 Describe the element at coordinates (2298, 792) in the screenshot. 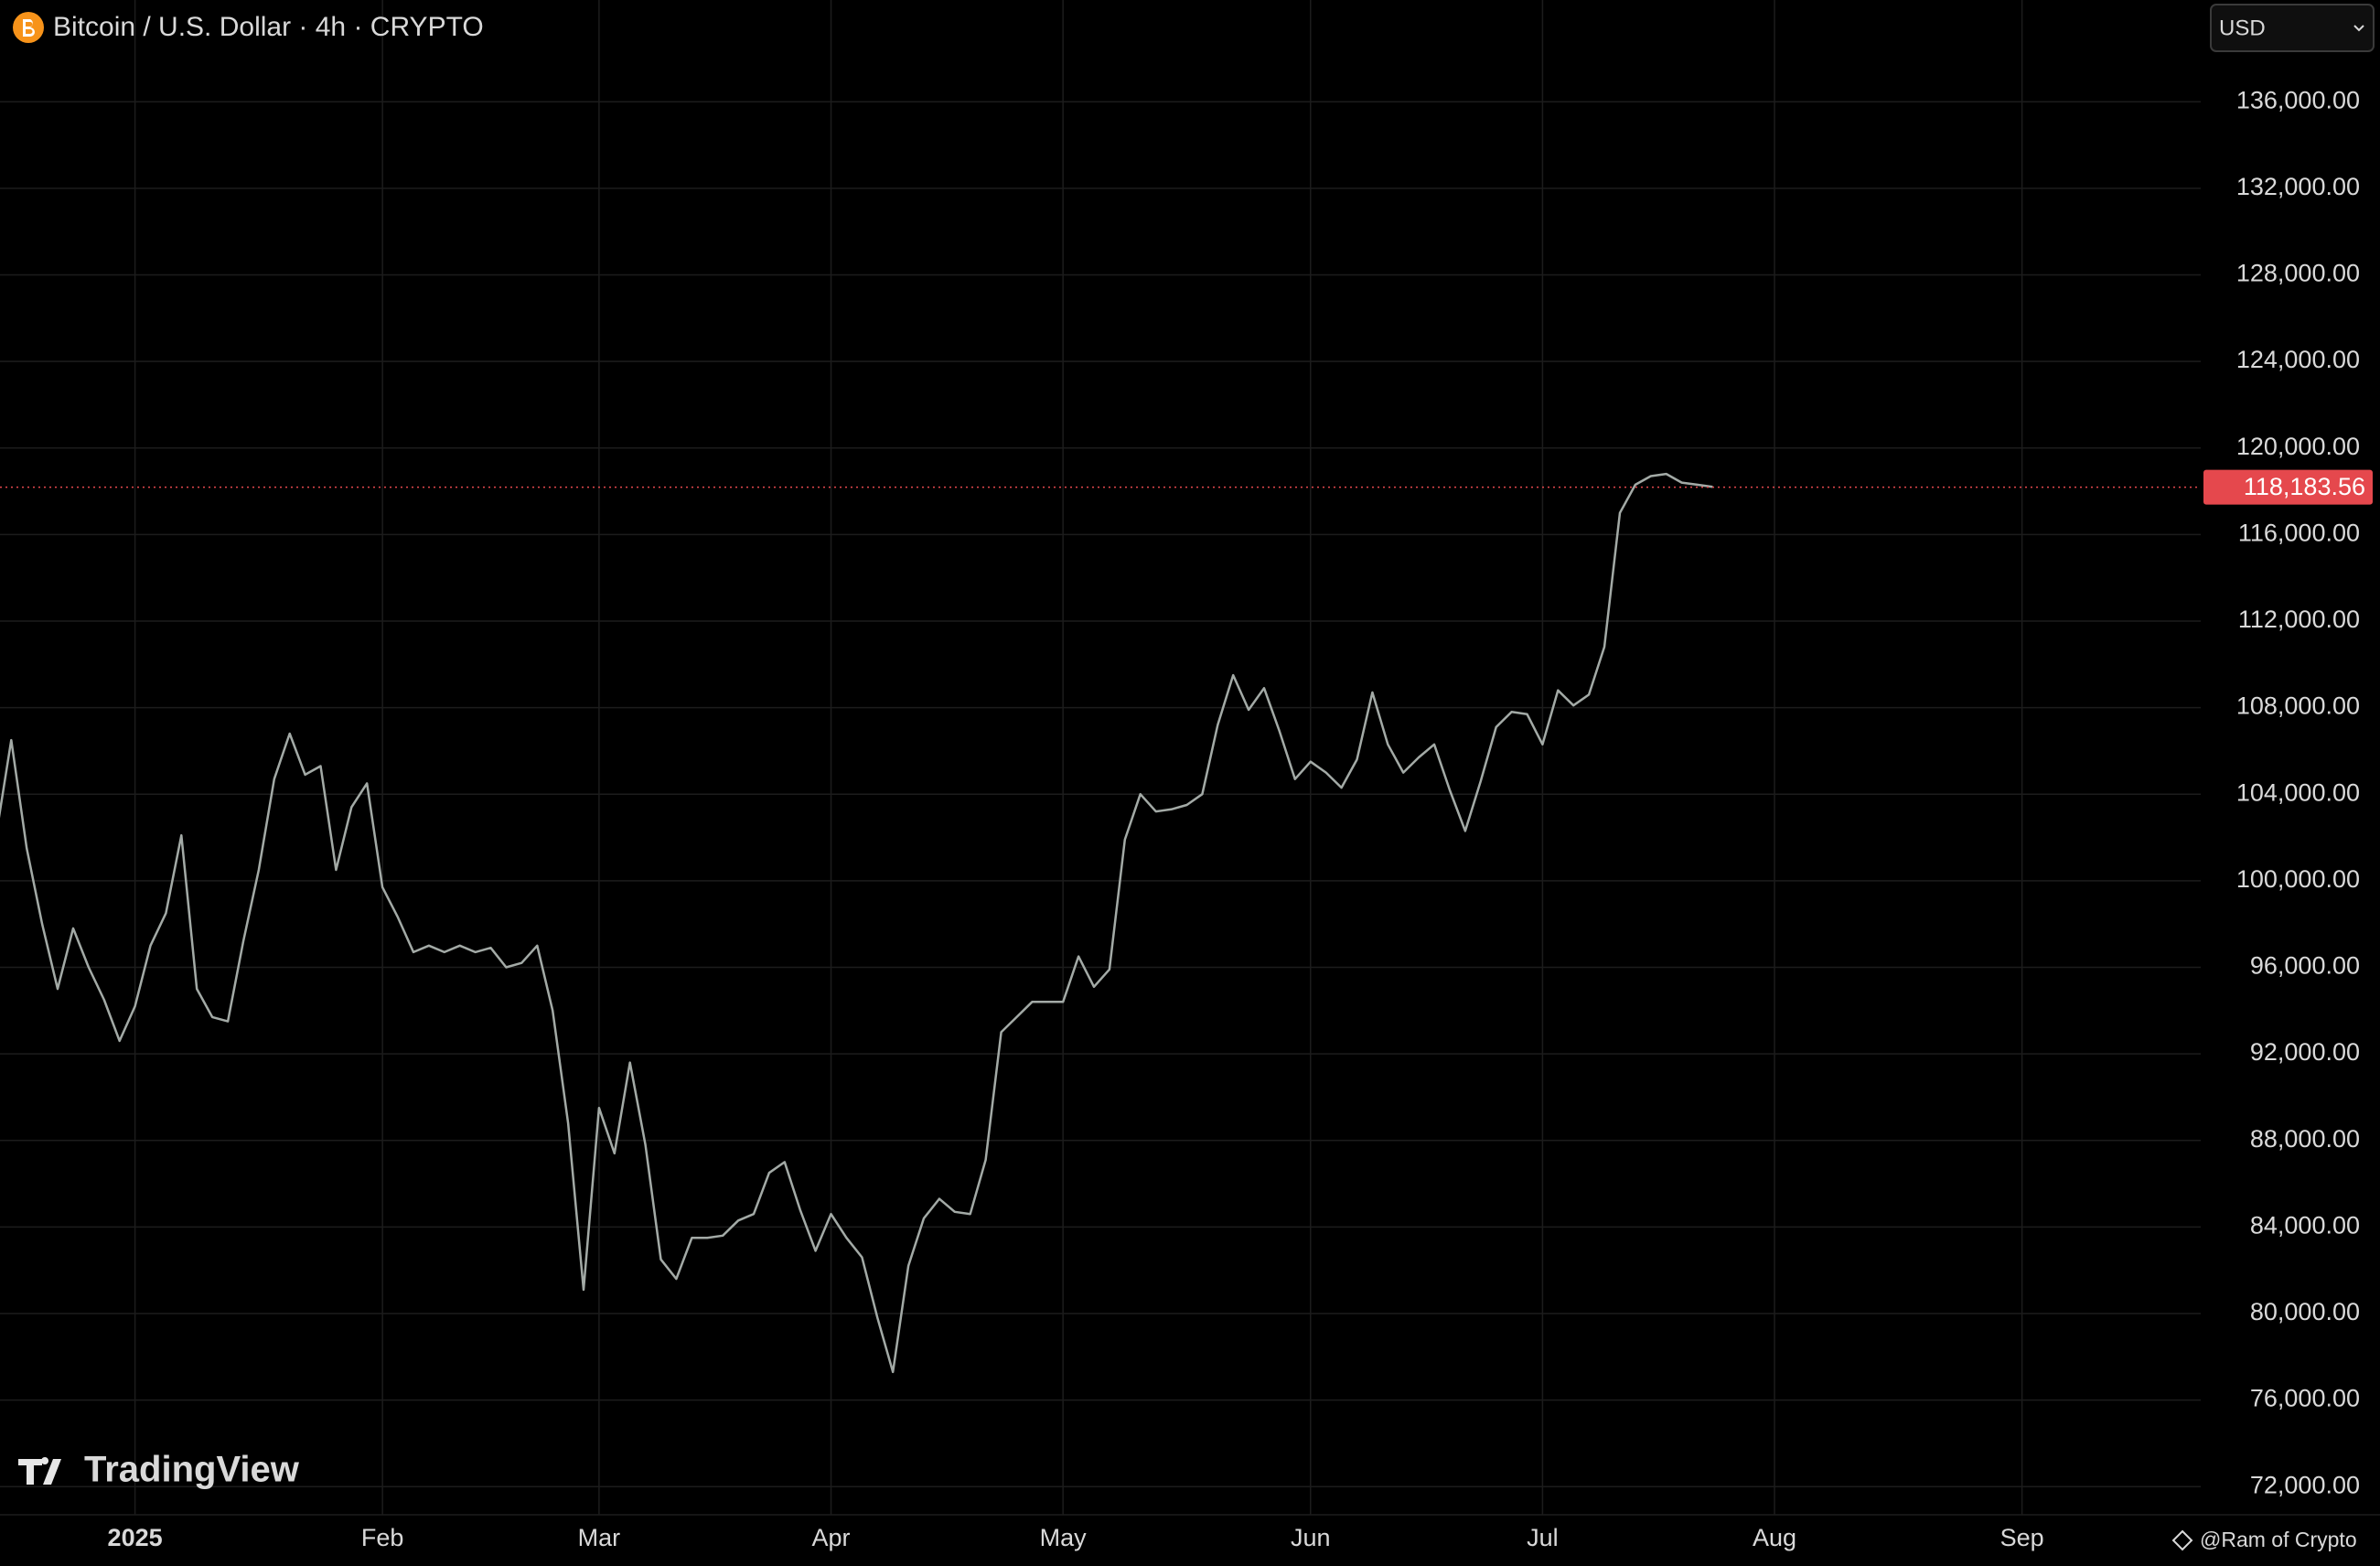

I see `y-tick-label: 104,000.00` at that location.